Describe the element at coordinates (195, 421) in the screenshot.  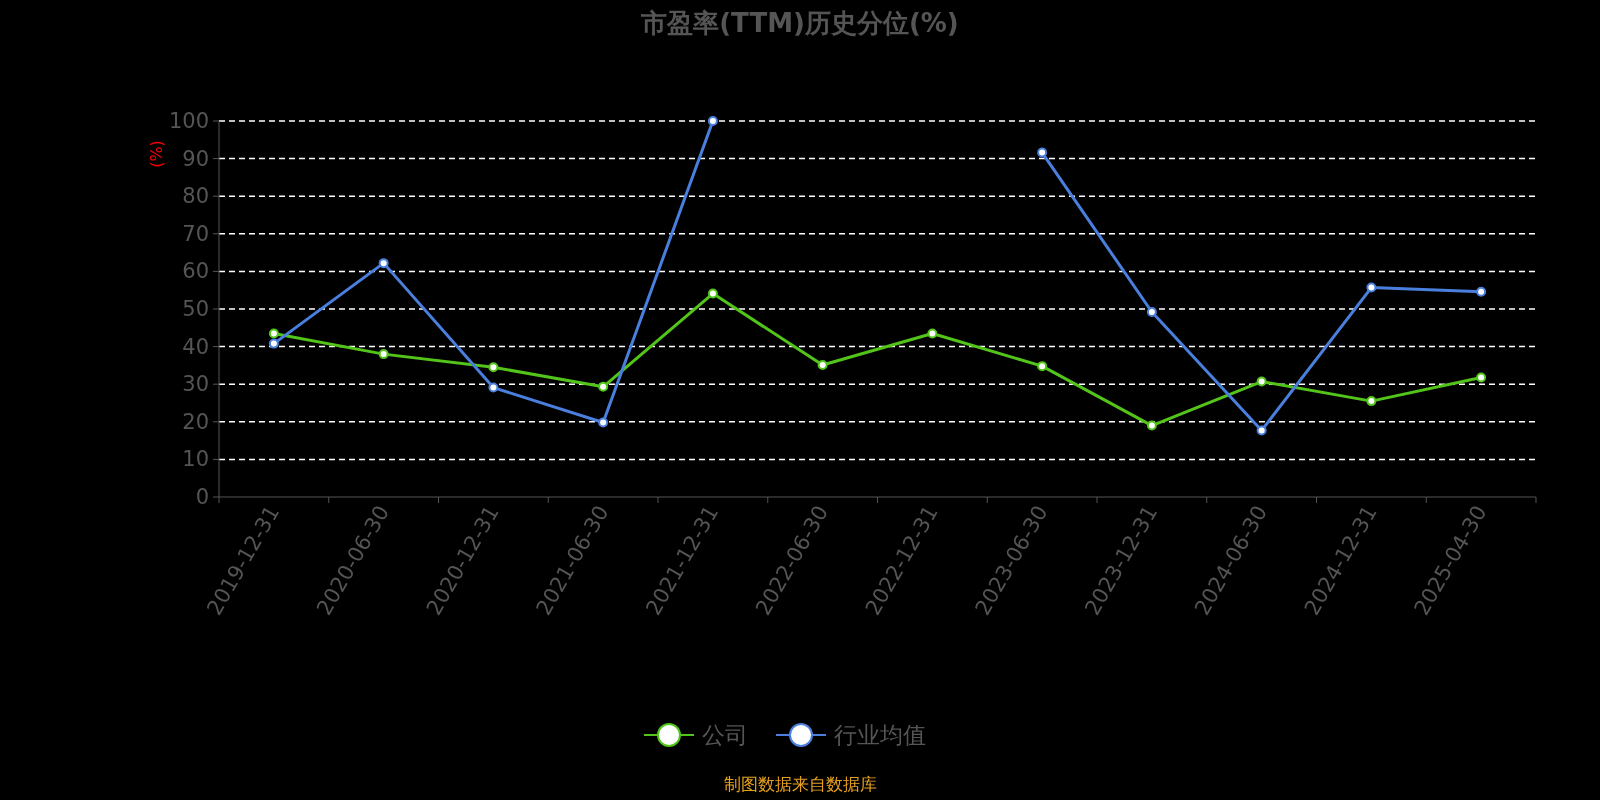
I see `y-tick-label: 20` at that location.